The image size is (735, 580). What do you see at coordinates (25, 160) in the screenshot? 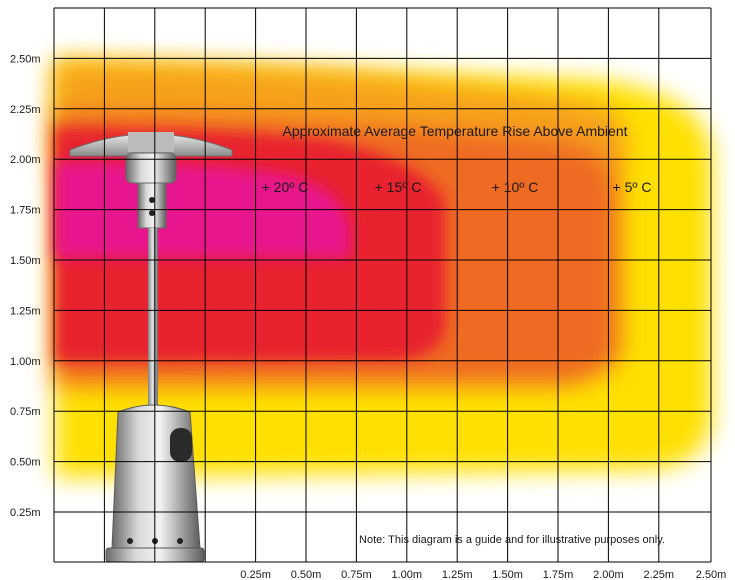
I see `y-tick-label: 2.00m` at bounding box center [25, 160].